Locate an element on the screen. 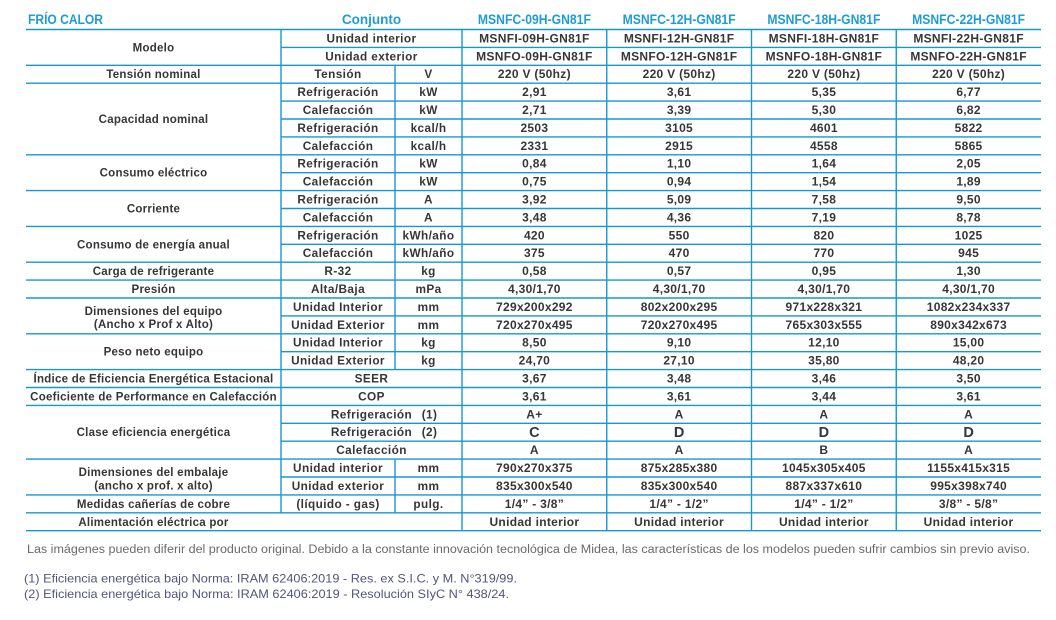 This screenshot has height=620, width=1056. svg-text: V is located at coordinates (428, 74).